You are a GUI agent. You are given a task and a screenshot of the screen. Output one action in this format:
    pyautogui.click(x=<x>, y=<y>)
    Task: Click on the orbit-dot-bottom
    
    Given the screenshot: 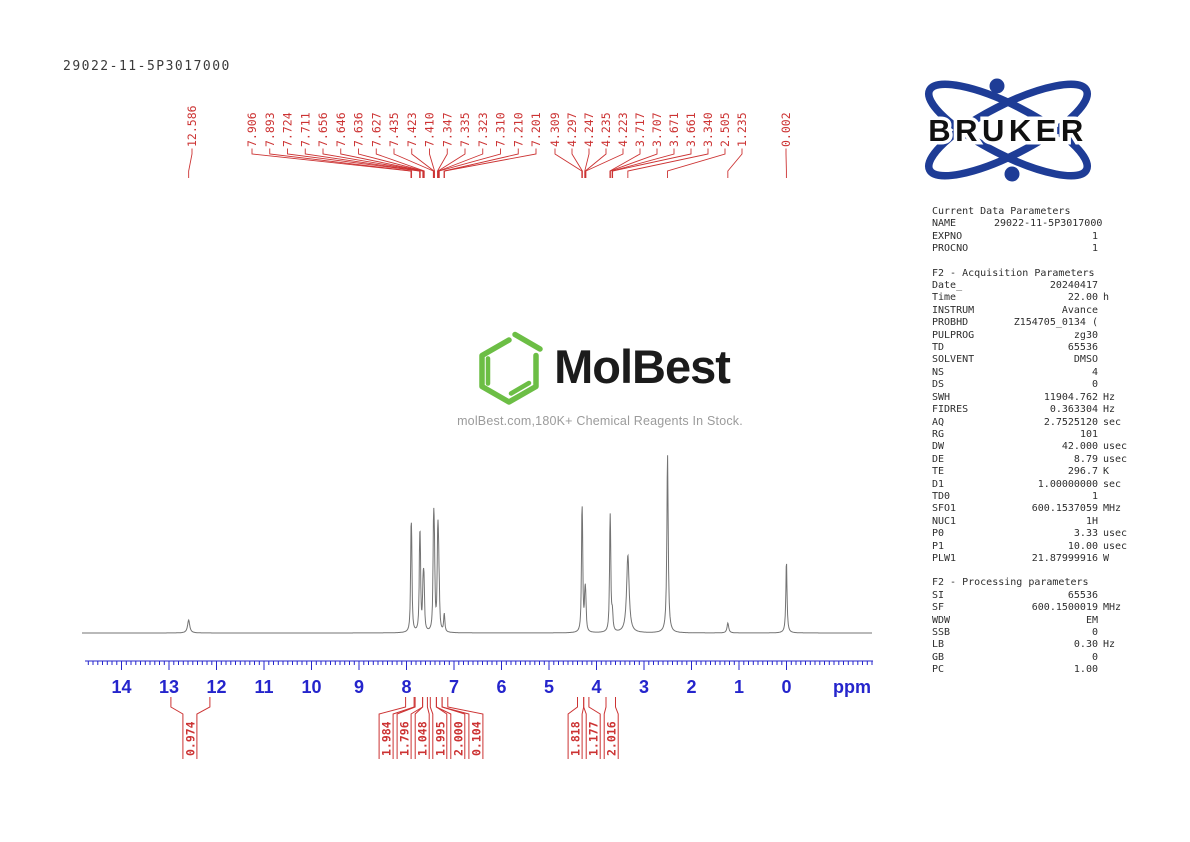 What is the action you would take?
    pyautogui.click(x=1012, y=174)
    